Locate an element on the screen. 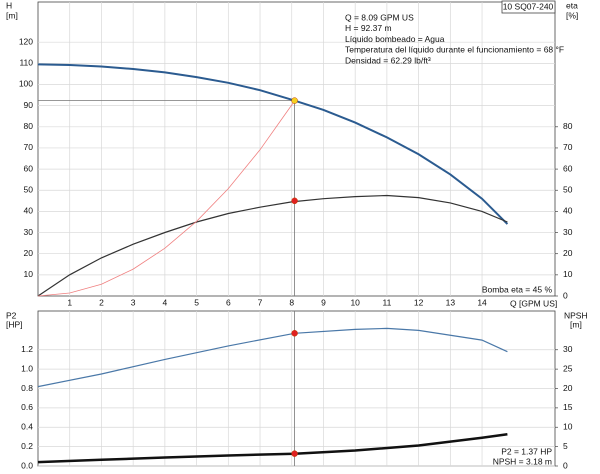 The width and height of the screenshot is (600, 474). x-tick-label: 12 is located at coordinates (419, 302).